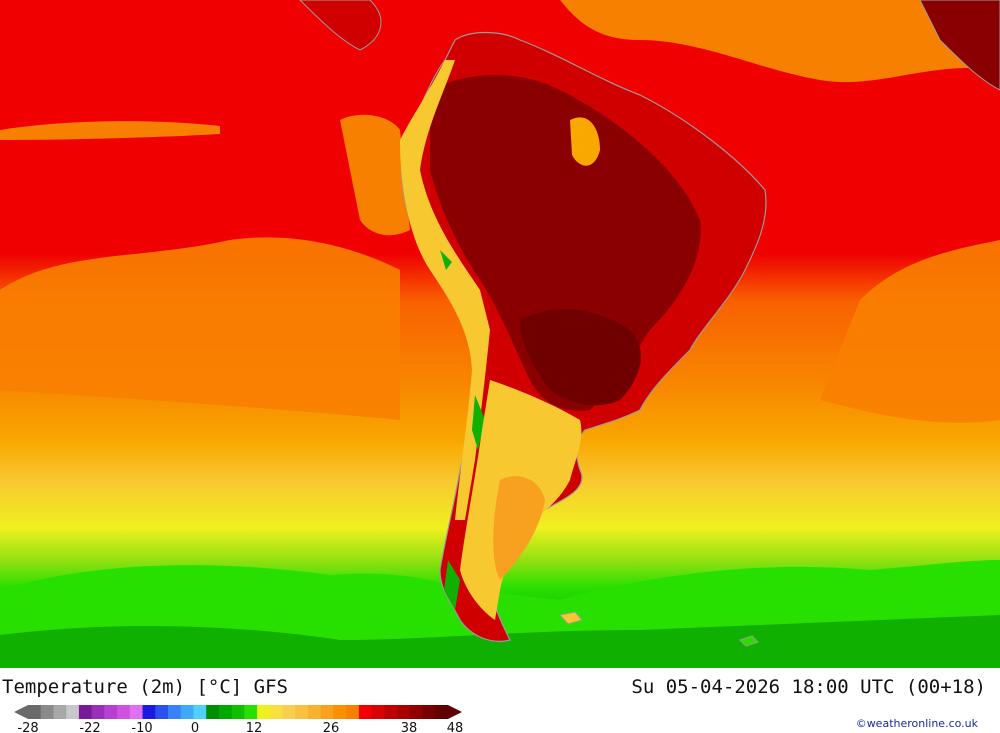 This screenshot has height=733, width=1000. Describe the element at coordinates (808, 687) in the screenshot. I see `valid-time: Su 05-04-2026 18:00 UTC (00+18)` at that location.